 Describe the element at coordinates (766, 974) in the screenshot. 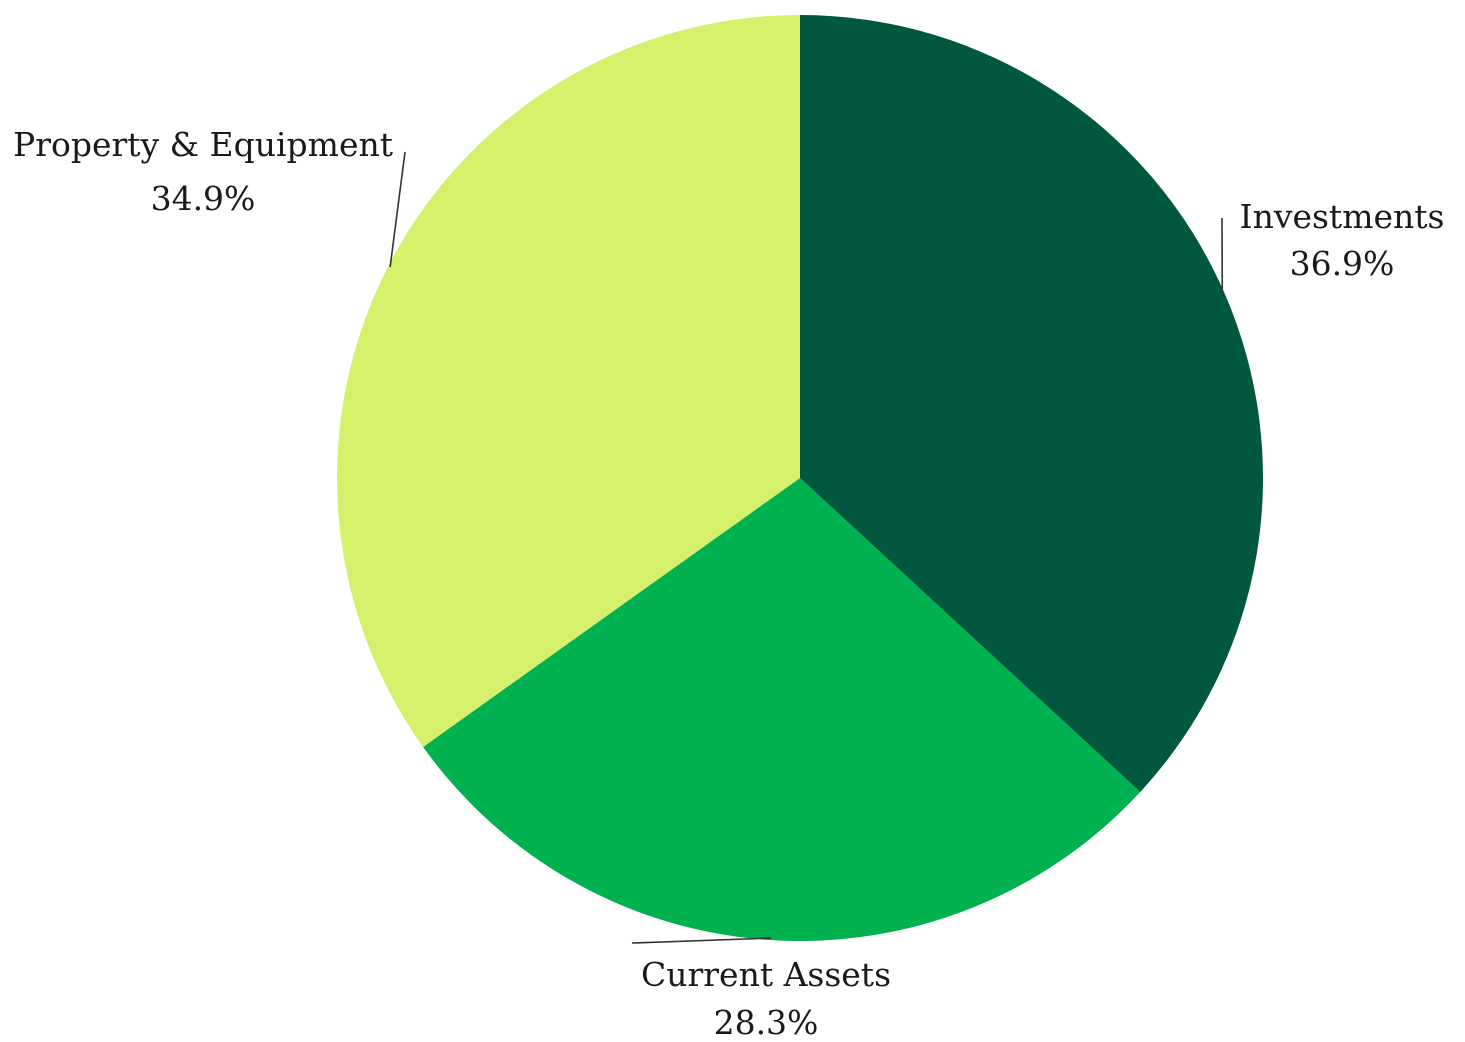

I see `slice-label: Current Assets` at that location.